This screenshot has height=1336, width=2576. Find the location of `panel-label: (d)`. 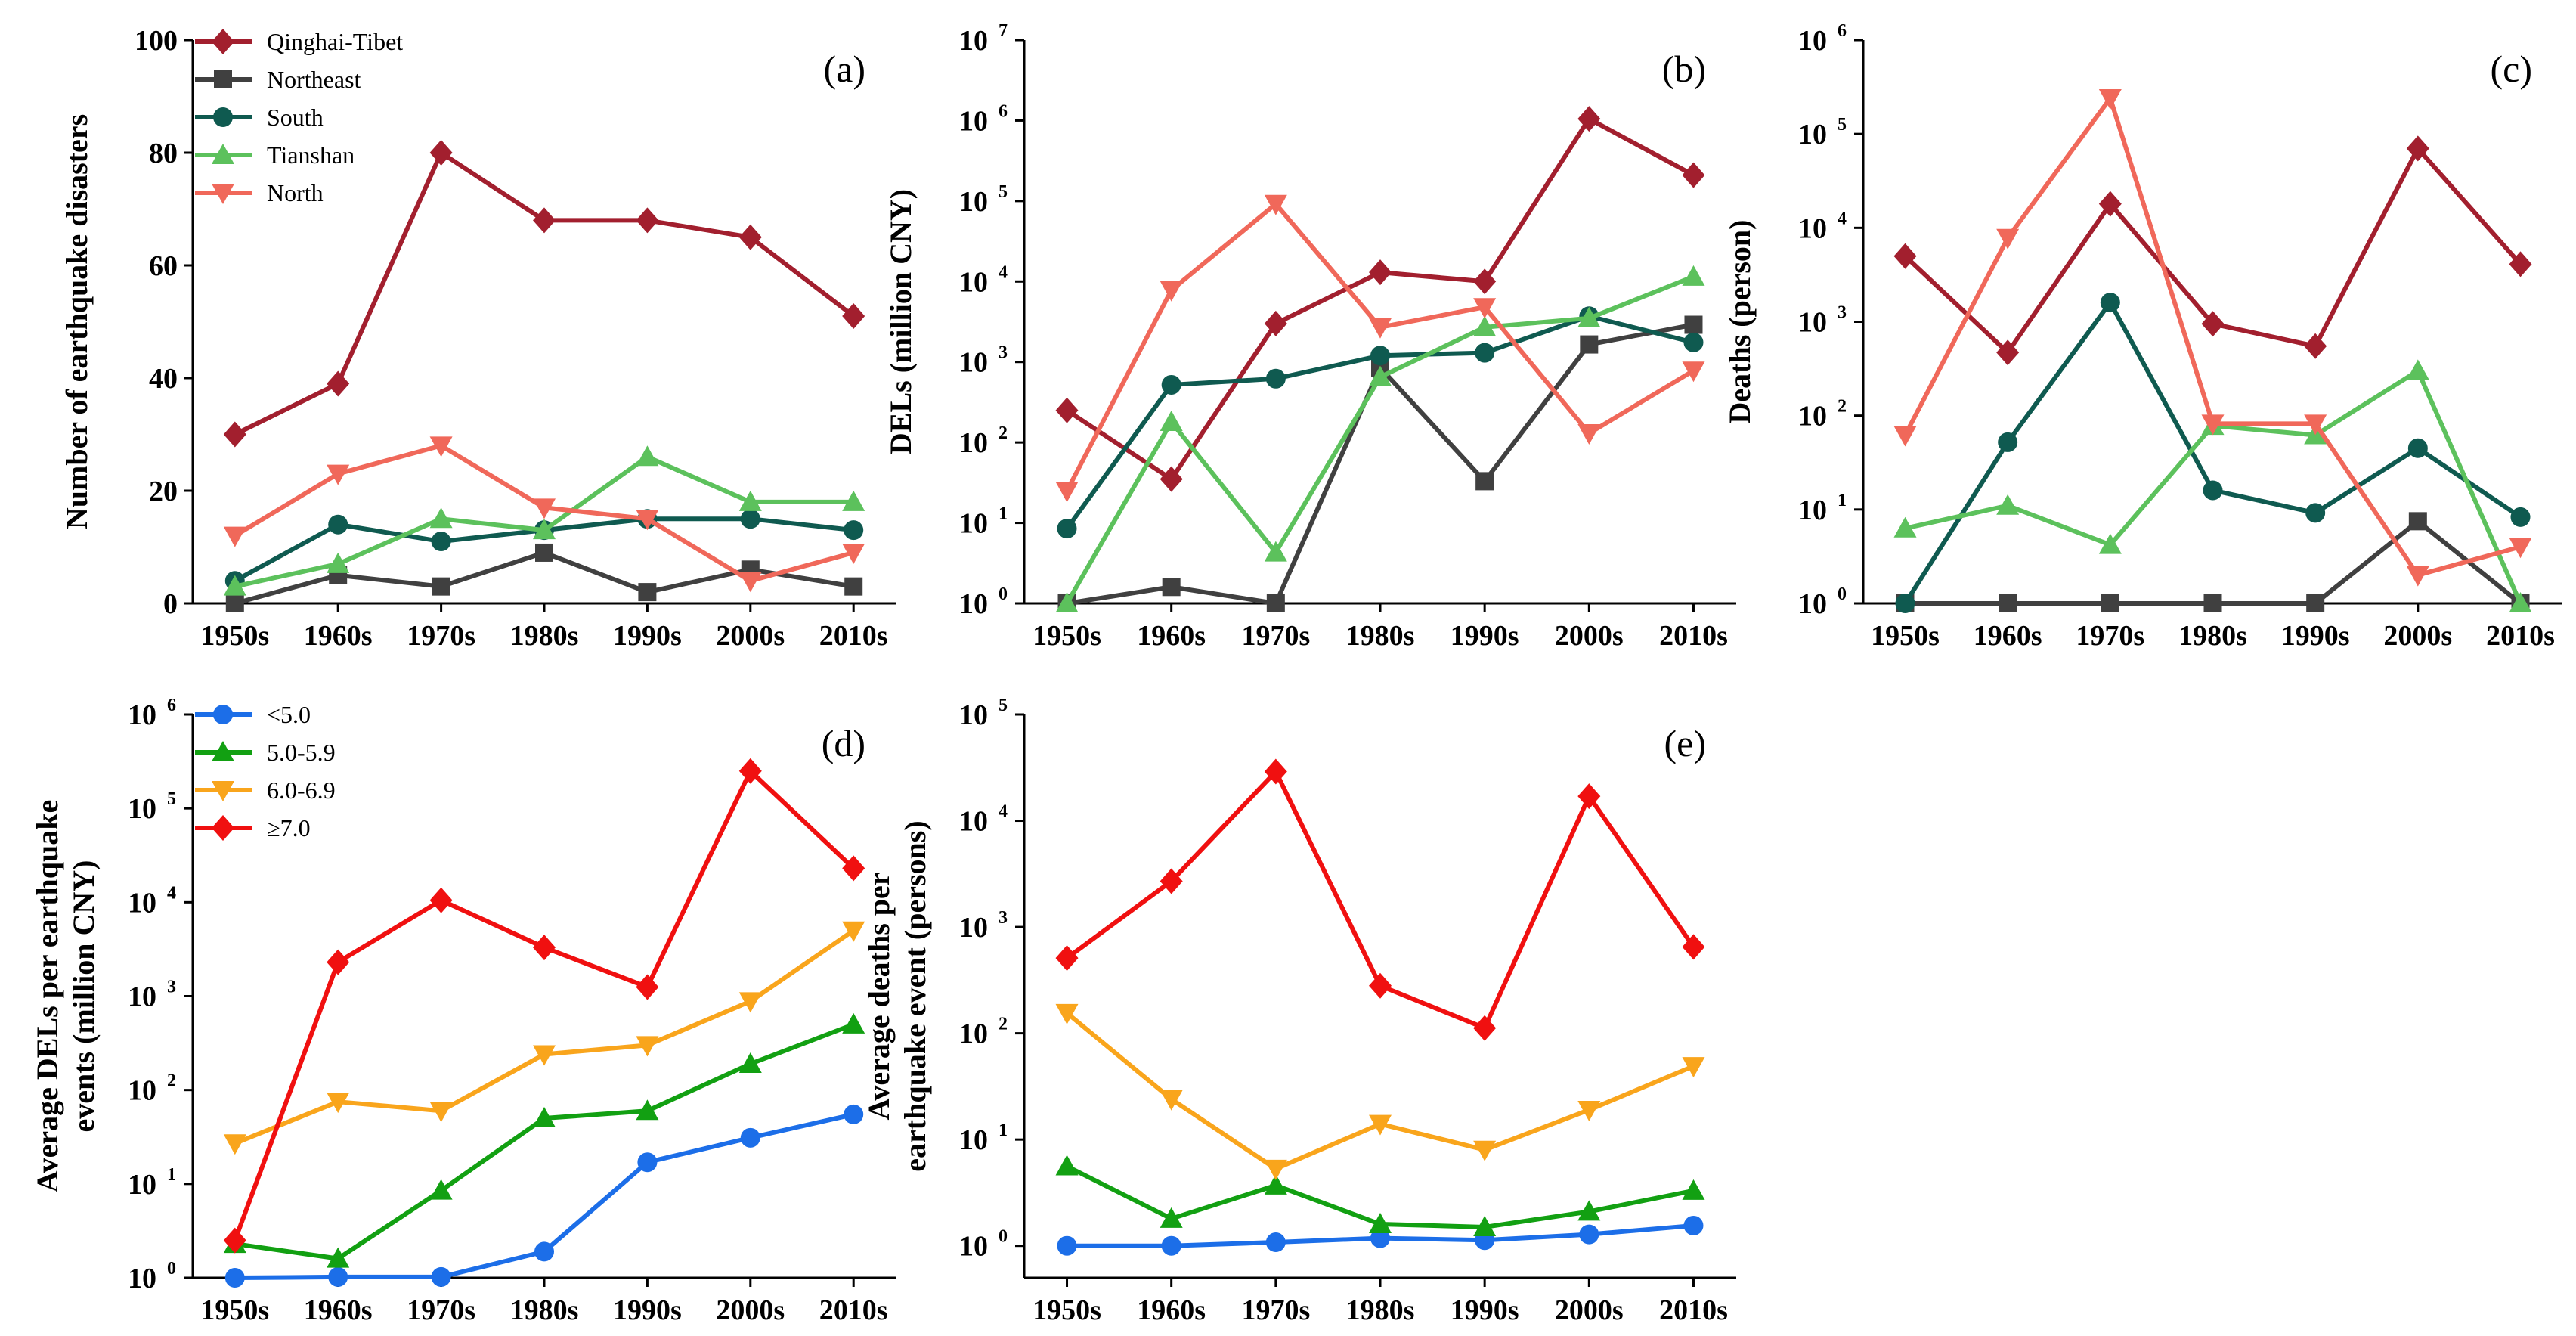

panel-label: (d) is located at coordinates (843, 743).